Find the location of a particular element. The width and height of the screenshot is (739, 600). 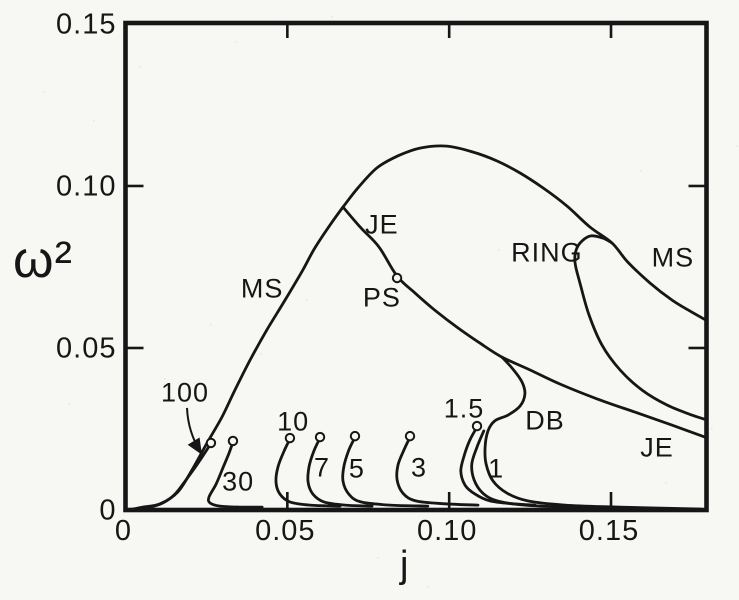

curve-DB is located at coordinates (592, 433).